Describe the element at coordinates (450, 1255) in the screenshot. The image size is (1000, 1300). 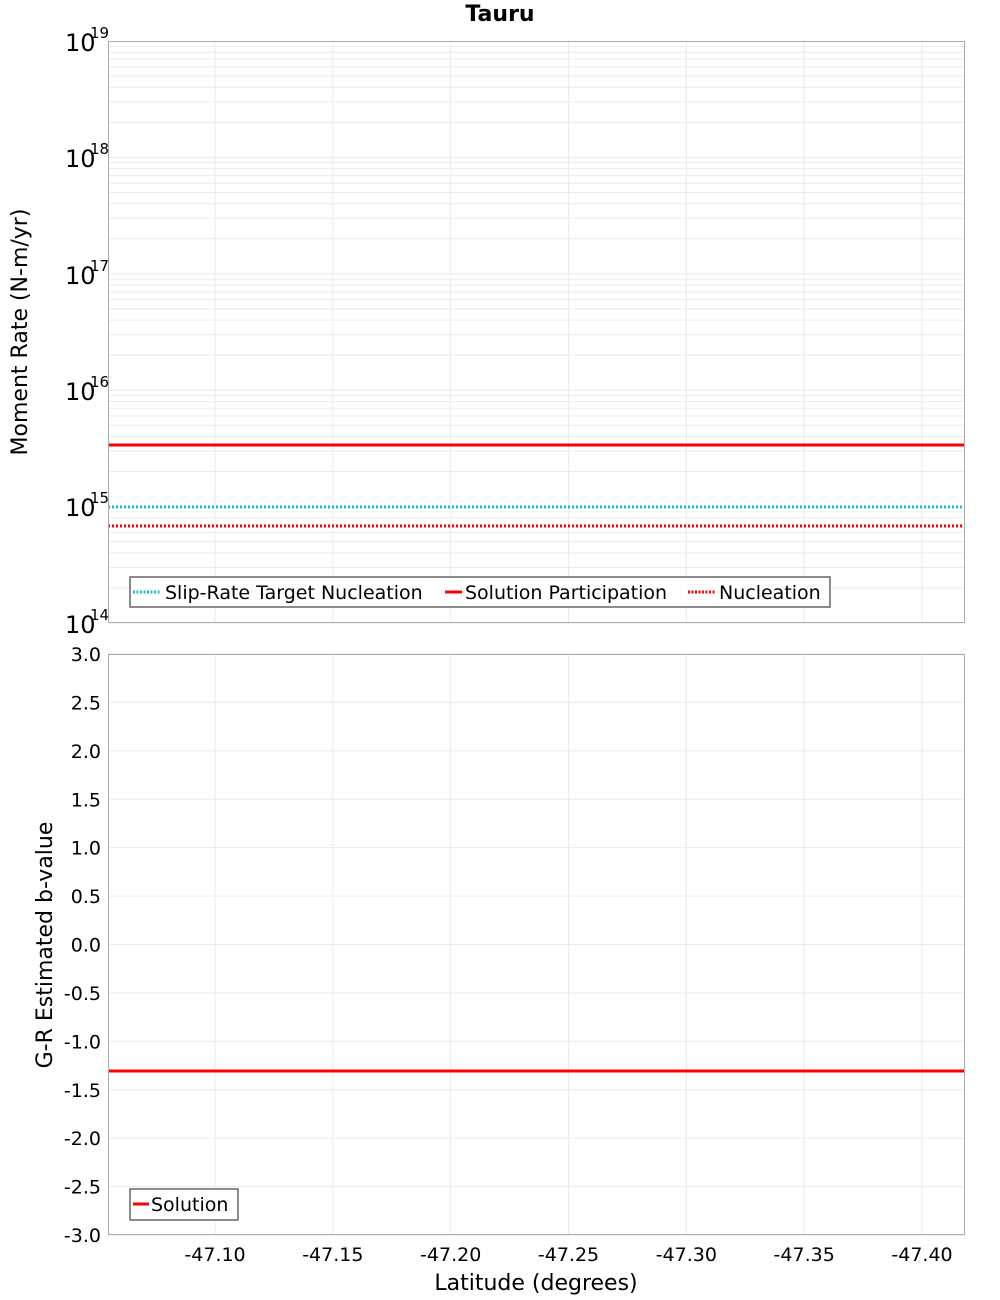
I see `xtick-label: -47.20` at that location.